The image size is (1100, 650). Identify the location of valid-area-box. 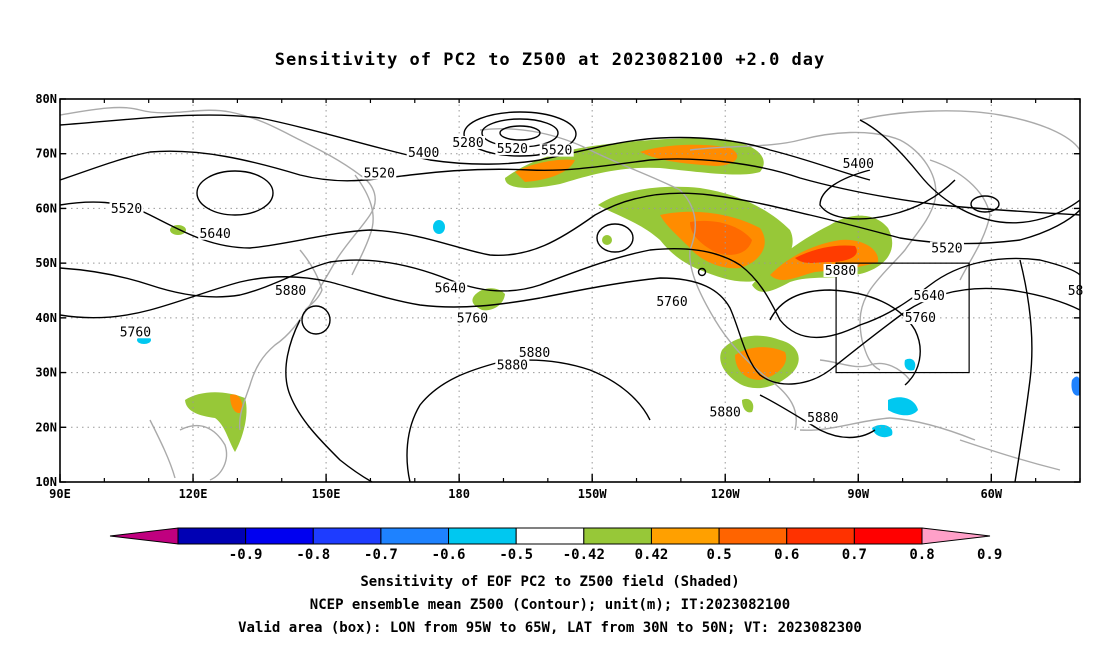
(902, 318).